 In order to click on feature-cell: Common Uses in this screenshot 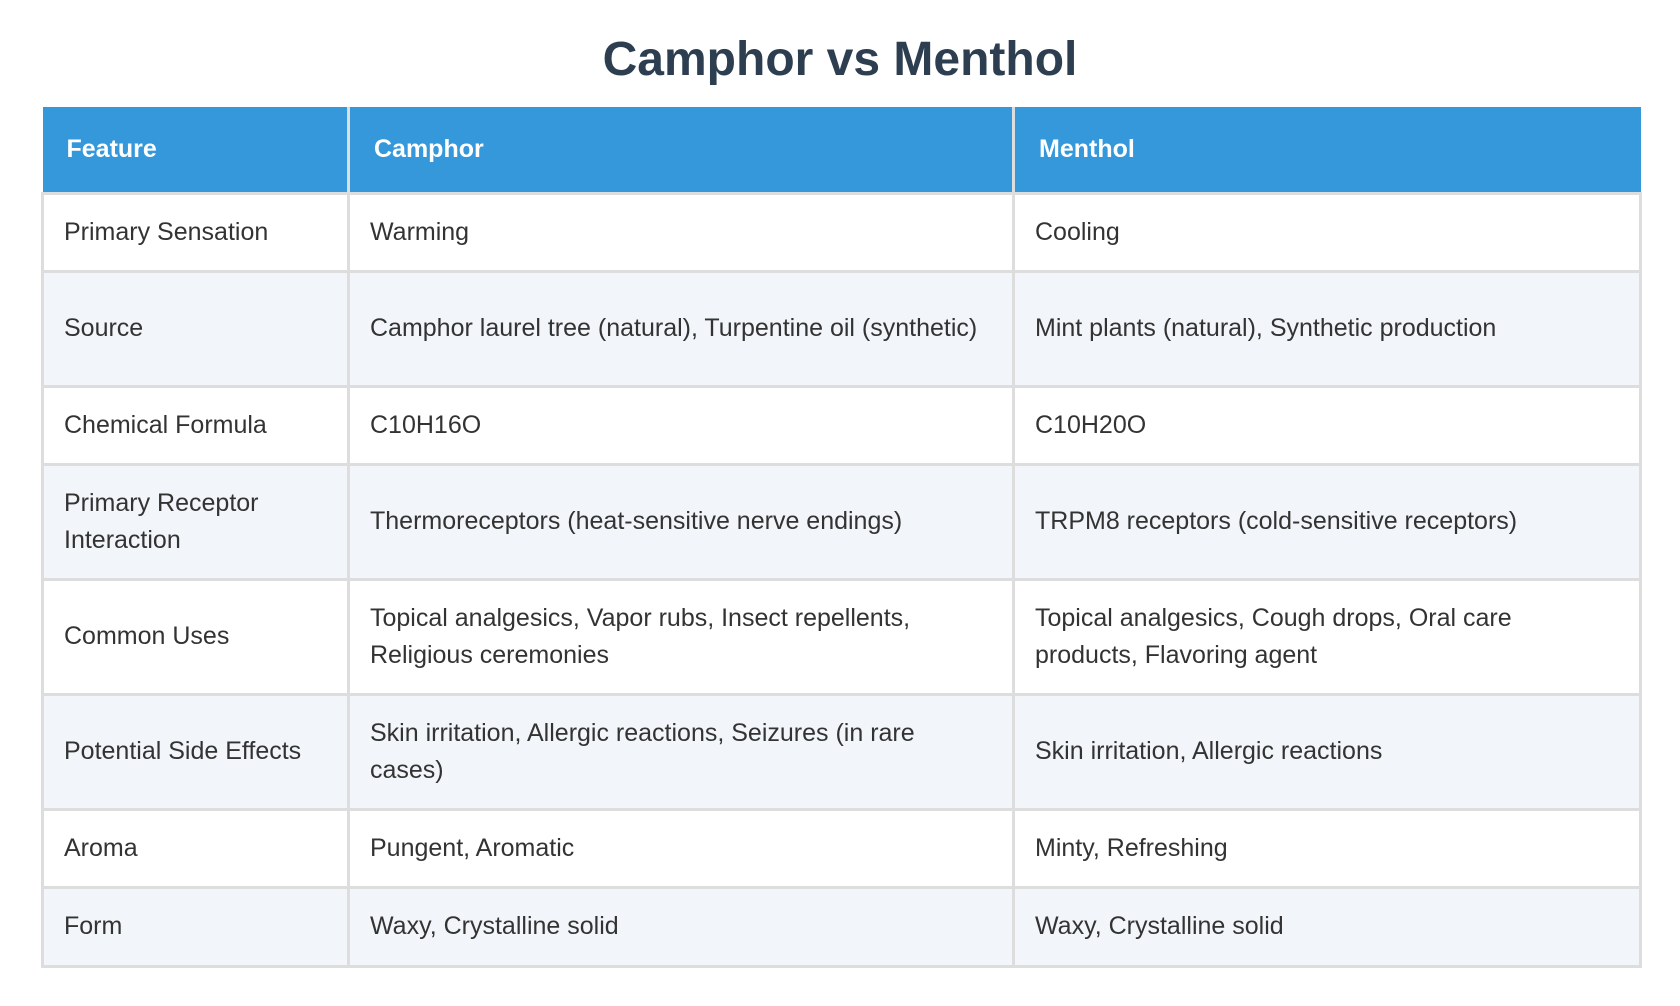, I will do `click(195, 636)`.